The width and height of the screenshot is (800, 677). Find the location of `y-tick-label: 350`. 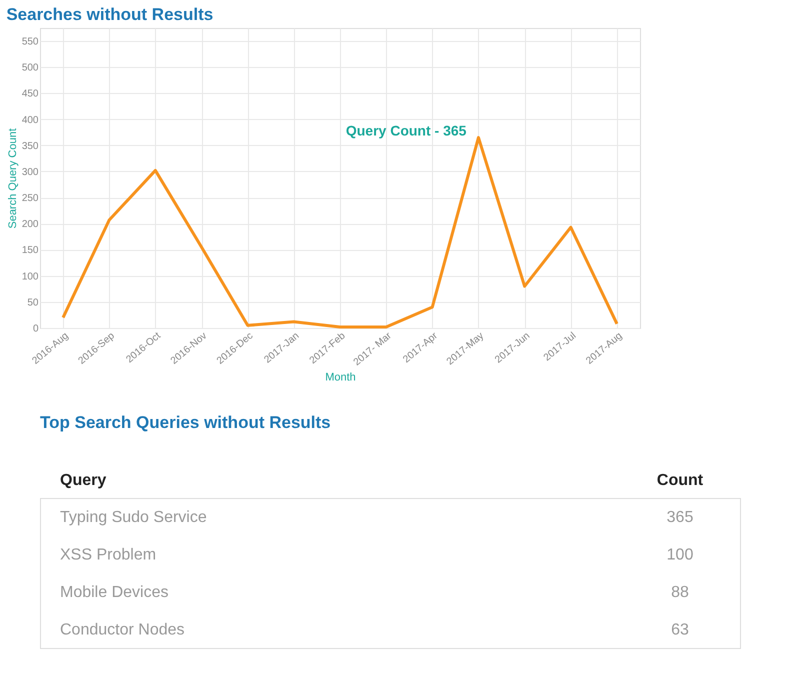

y-tick-label: 350 is located at coordinates (30, 146).